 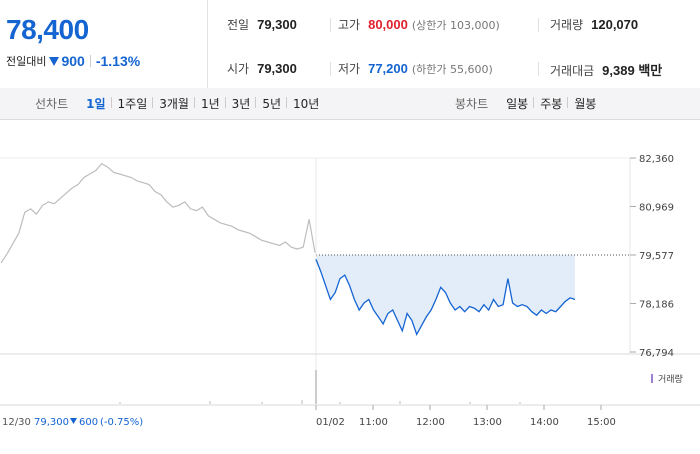 I want to click on tab-5year: 5년, so click(x=271, y=103).